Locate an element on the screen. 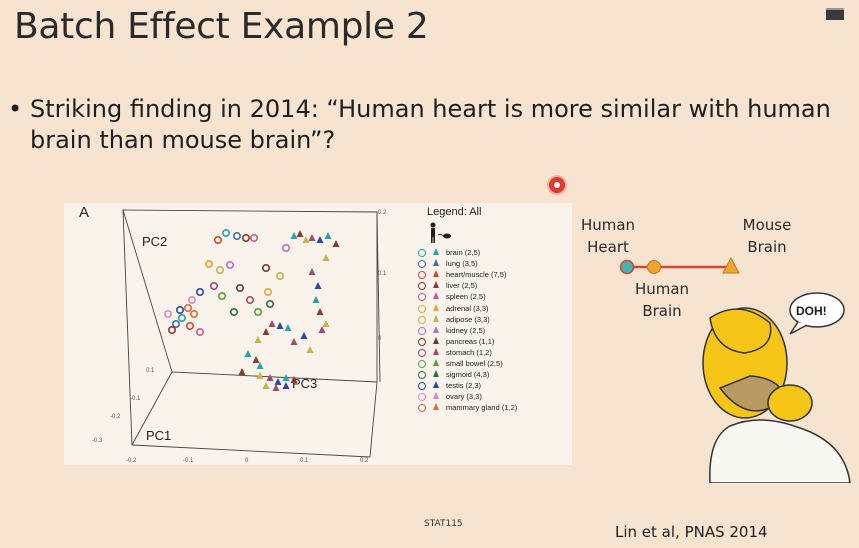 Image resolution: width=859 pixels, height=548 pixels. label-mouse-brain: Mouse Brain is located at coordinates (767, 236).